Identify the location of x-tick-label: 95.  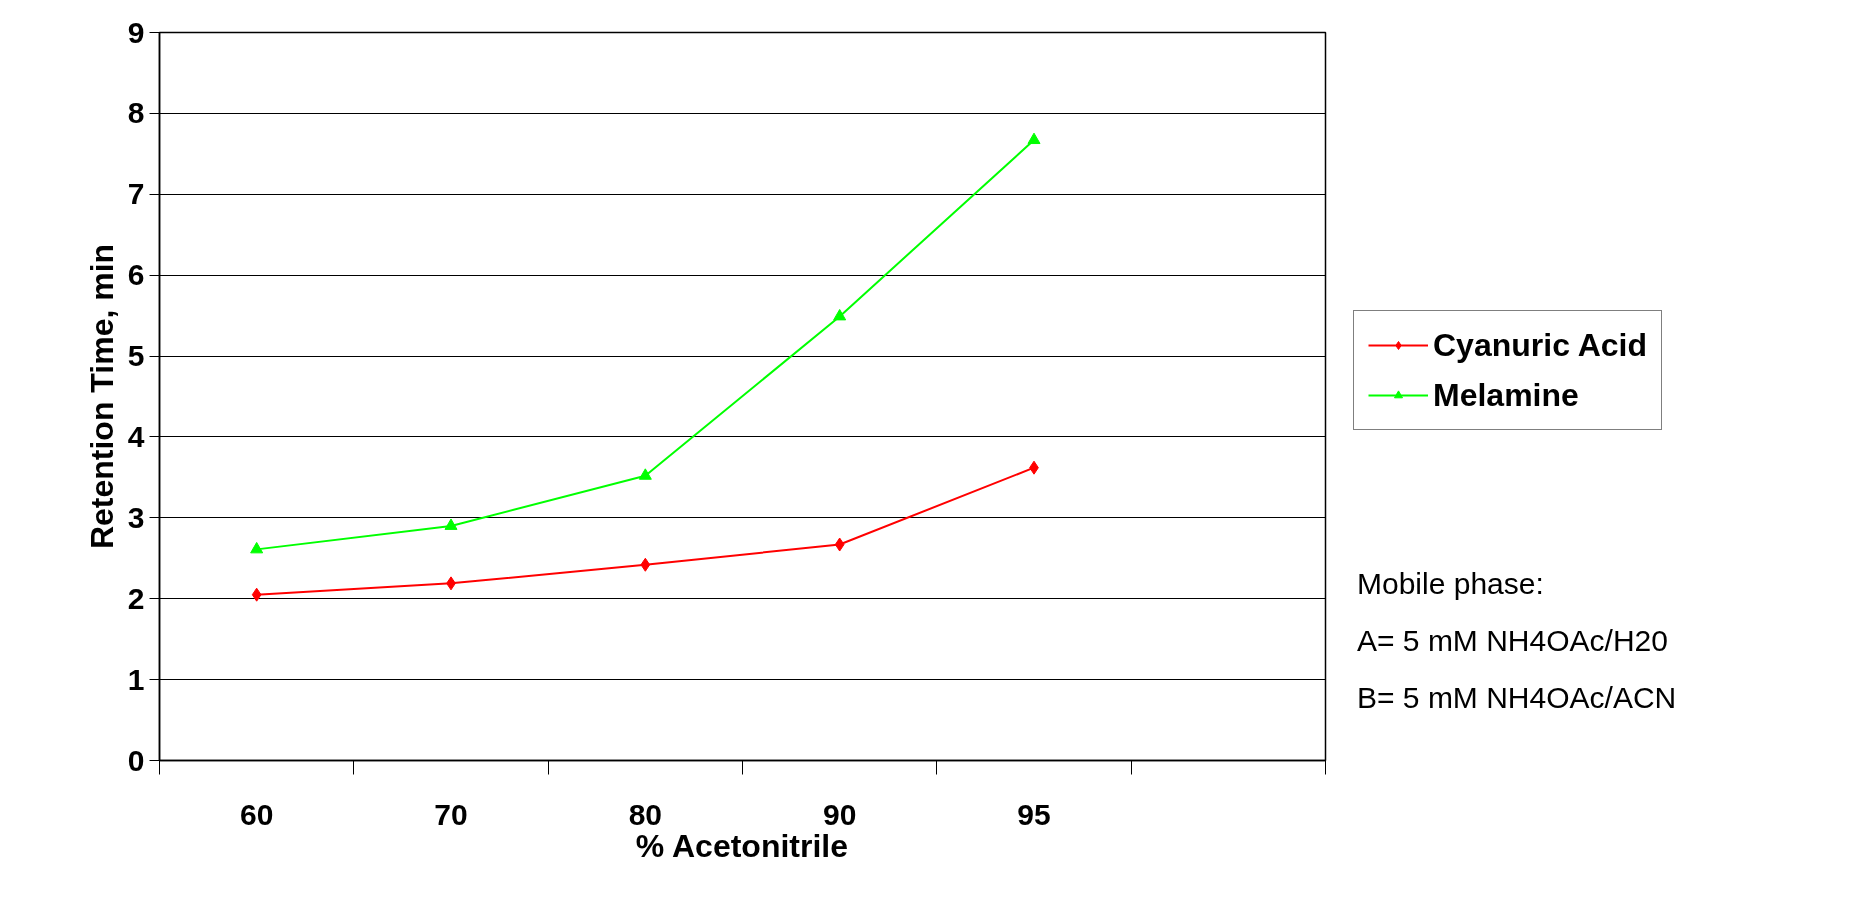
(1034, 814).